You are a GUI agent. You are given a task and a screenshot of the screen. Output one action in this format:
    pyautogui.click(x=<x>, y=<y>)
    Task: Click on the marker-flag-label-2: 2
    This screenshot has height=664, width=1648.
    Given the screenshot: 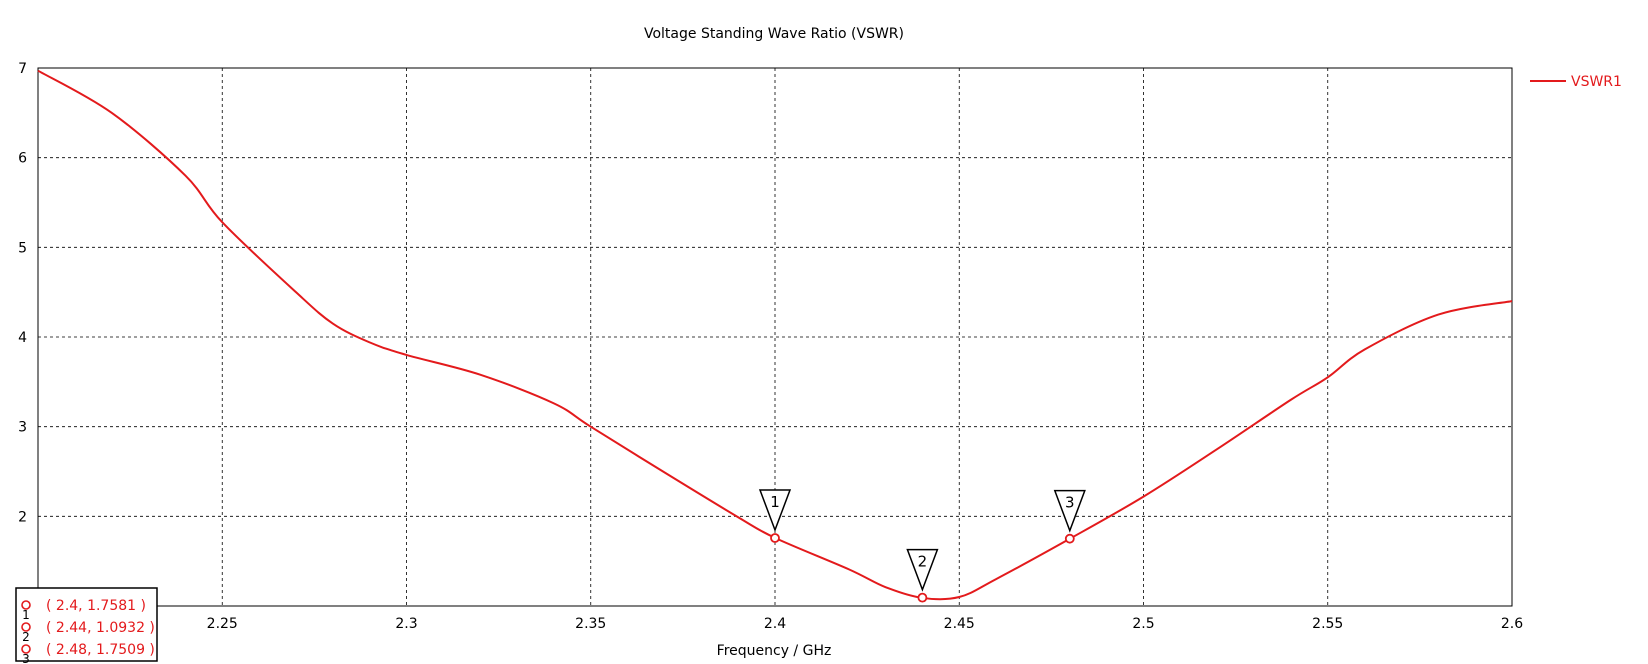 What is the action you would take?
    pyautogui.click(x=923, y=562)
    